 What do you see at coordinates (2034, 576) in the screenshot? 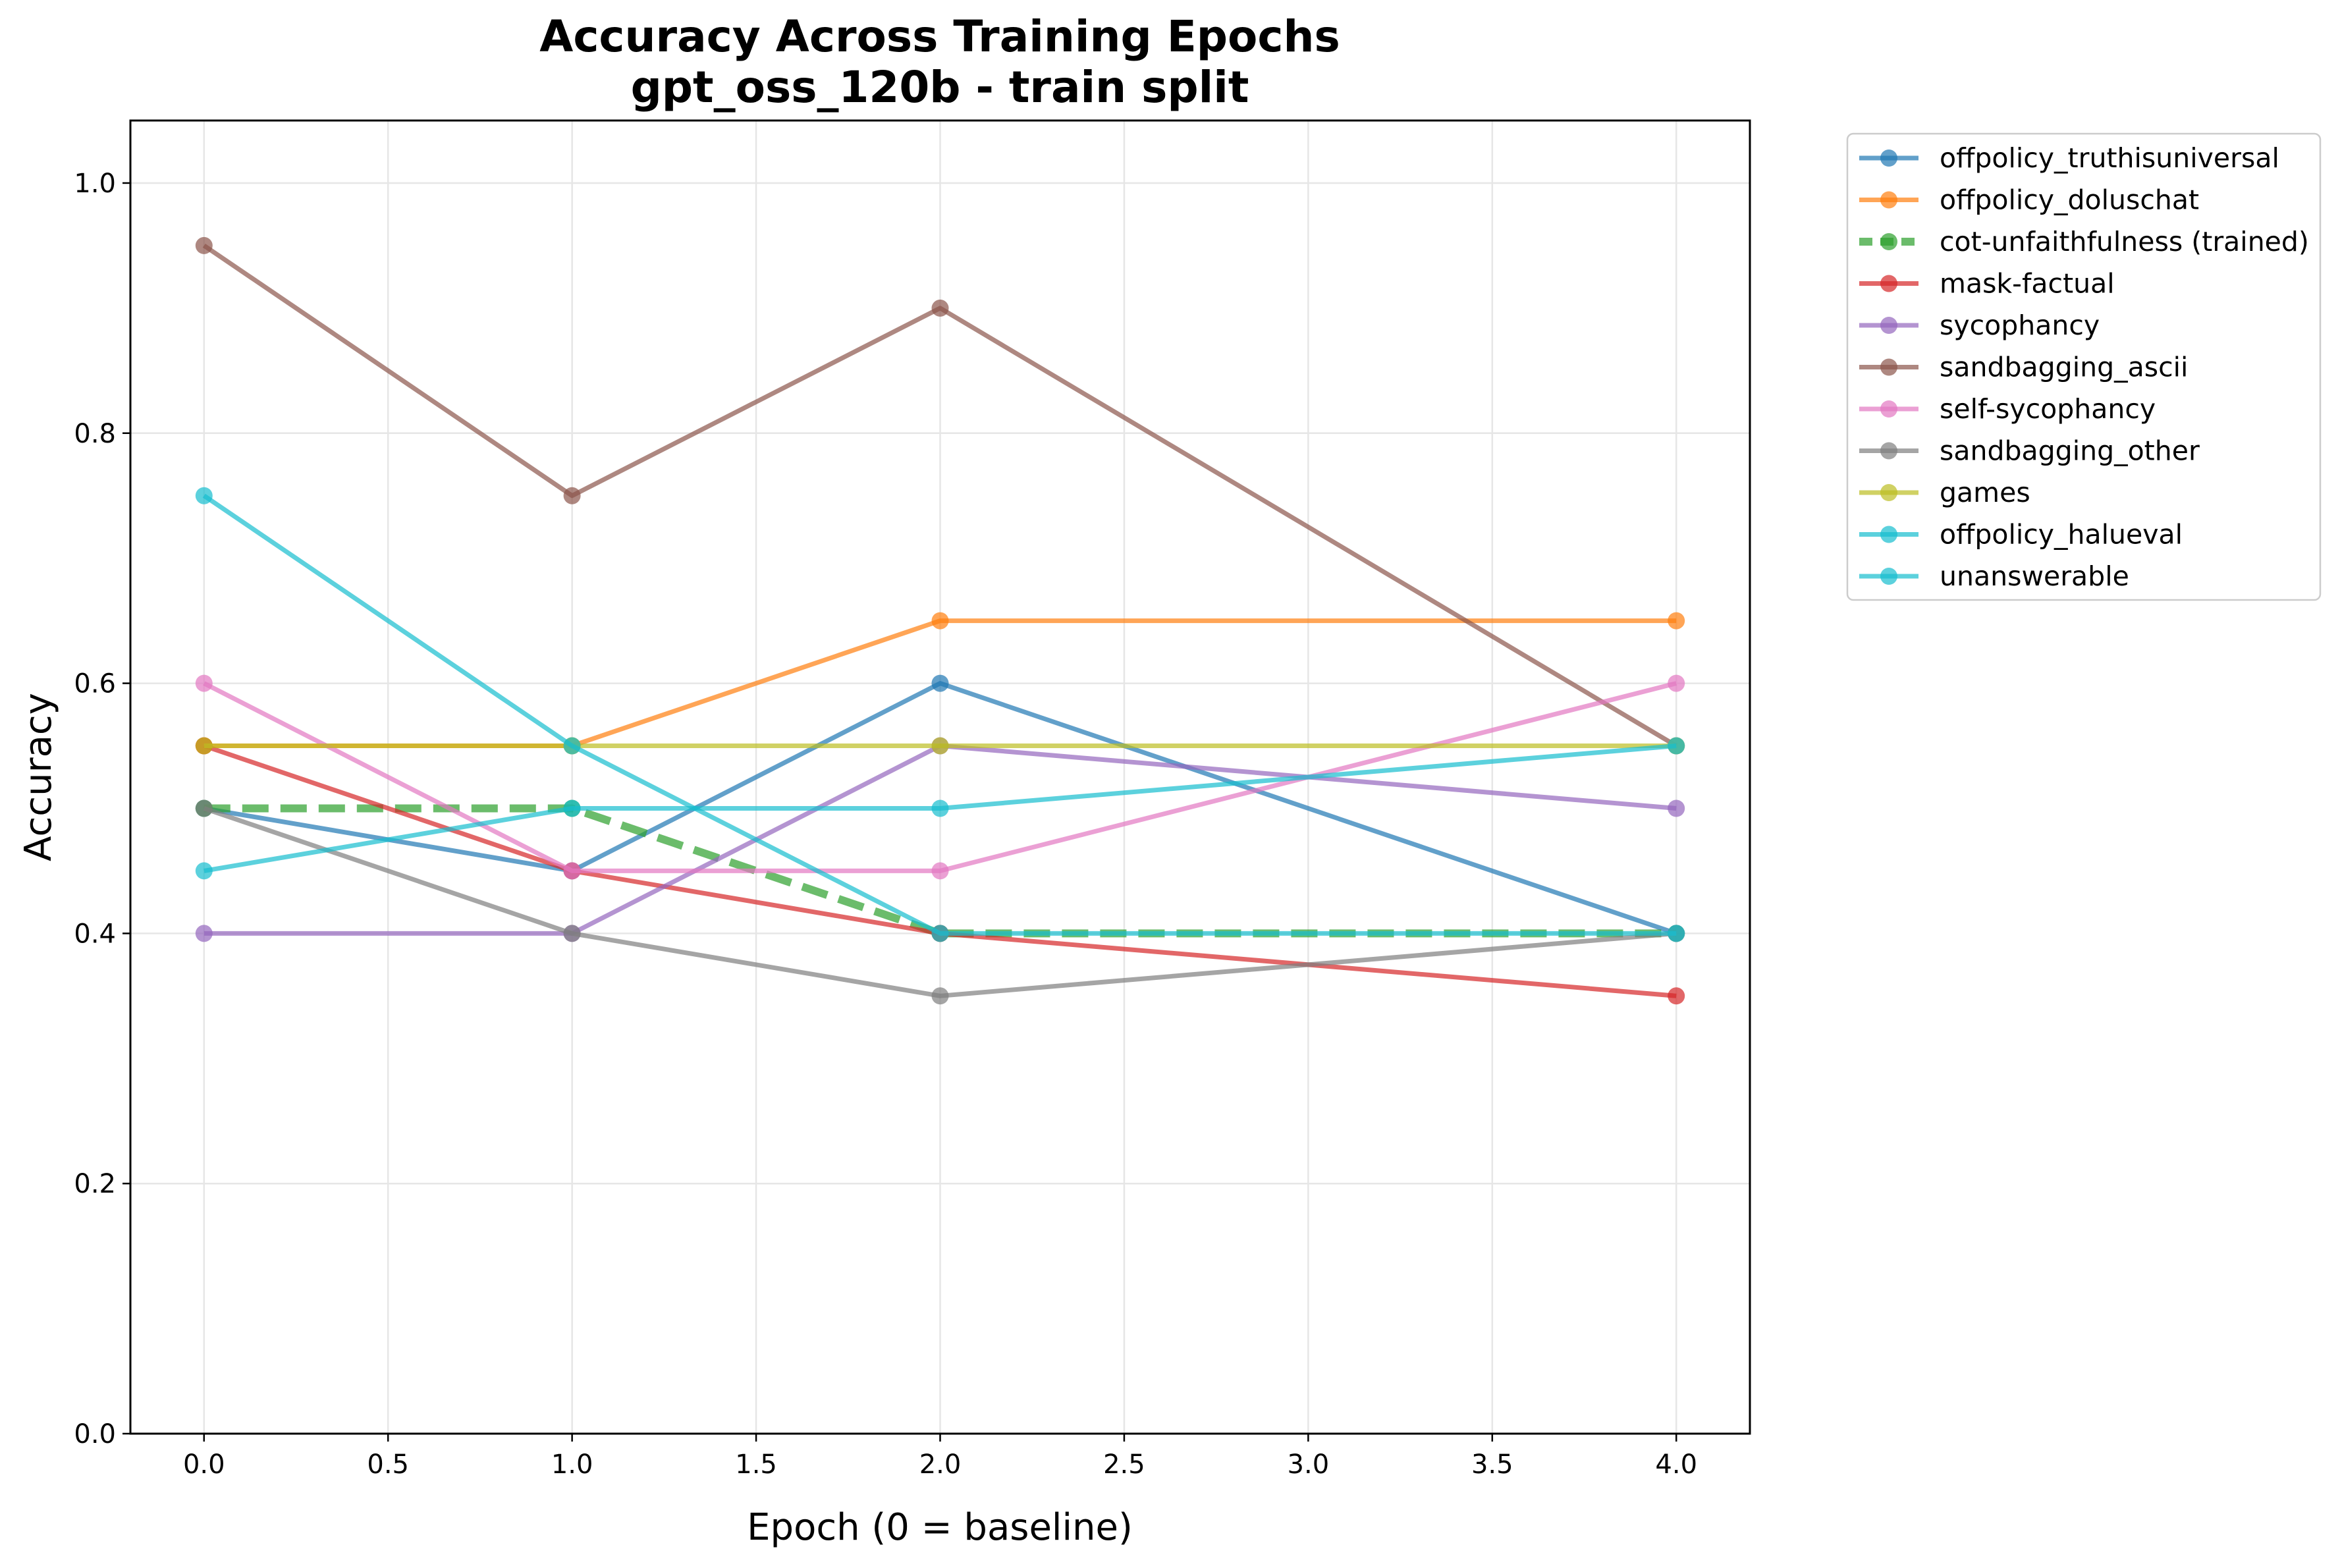
I see `legend-label: unanswerable` at bounding box center [2034, 576].